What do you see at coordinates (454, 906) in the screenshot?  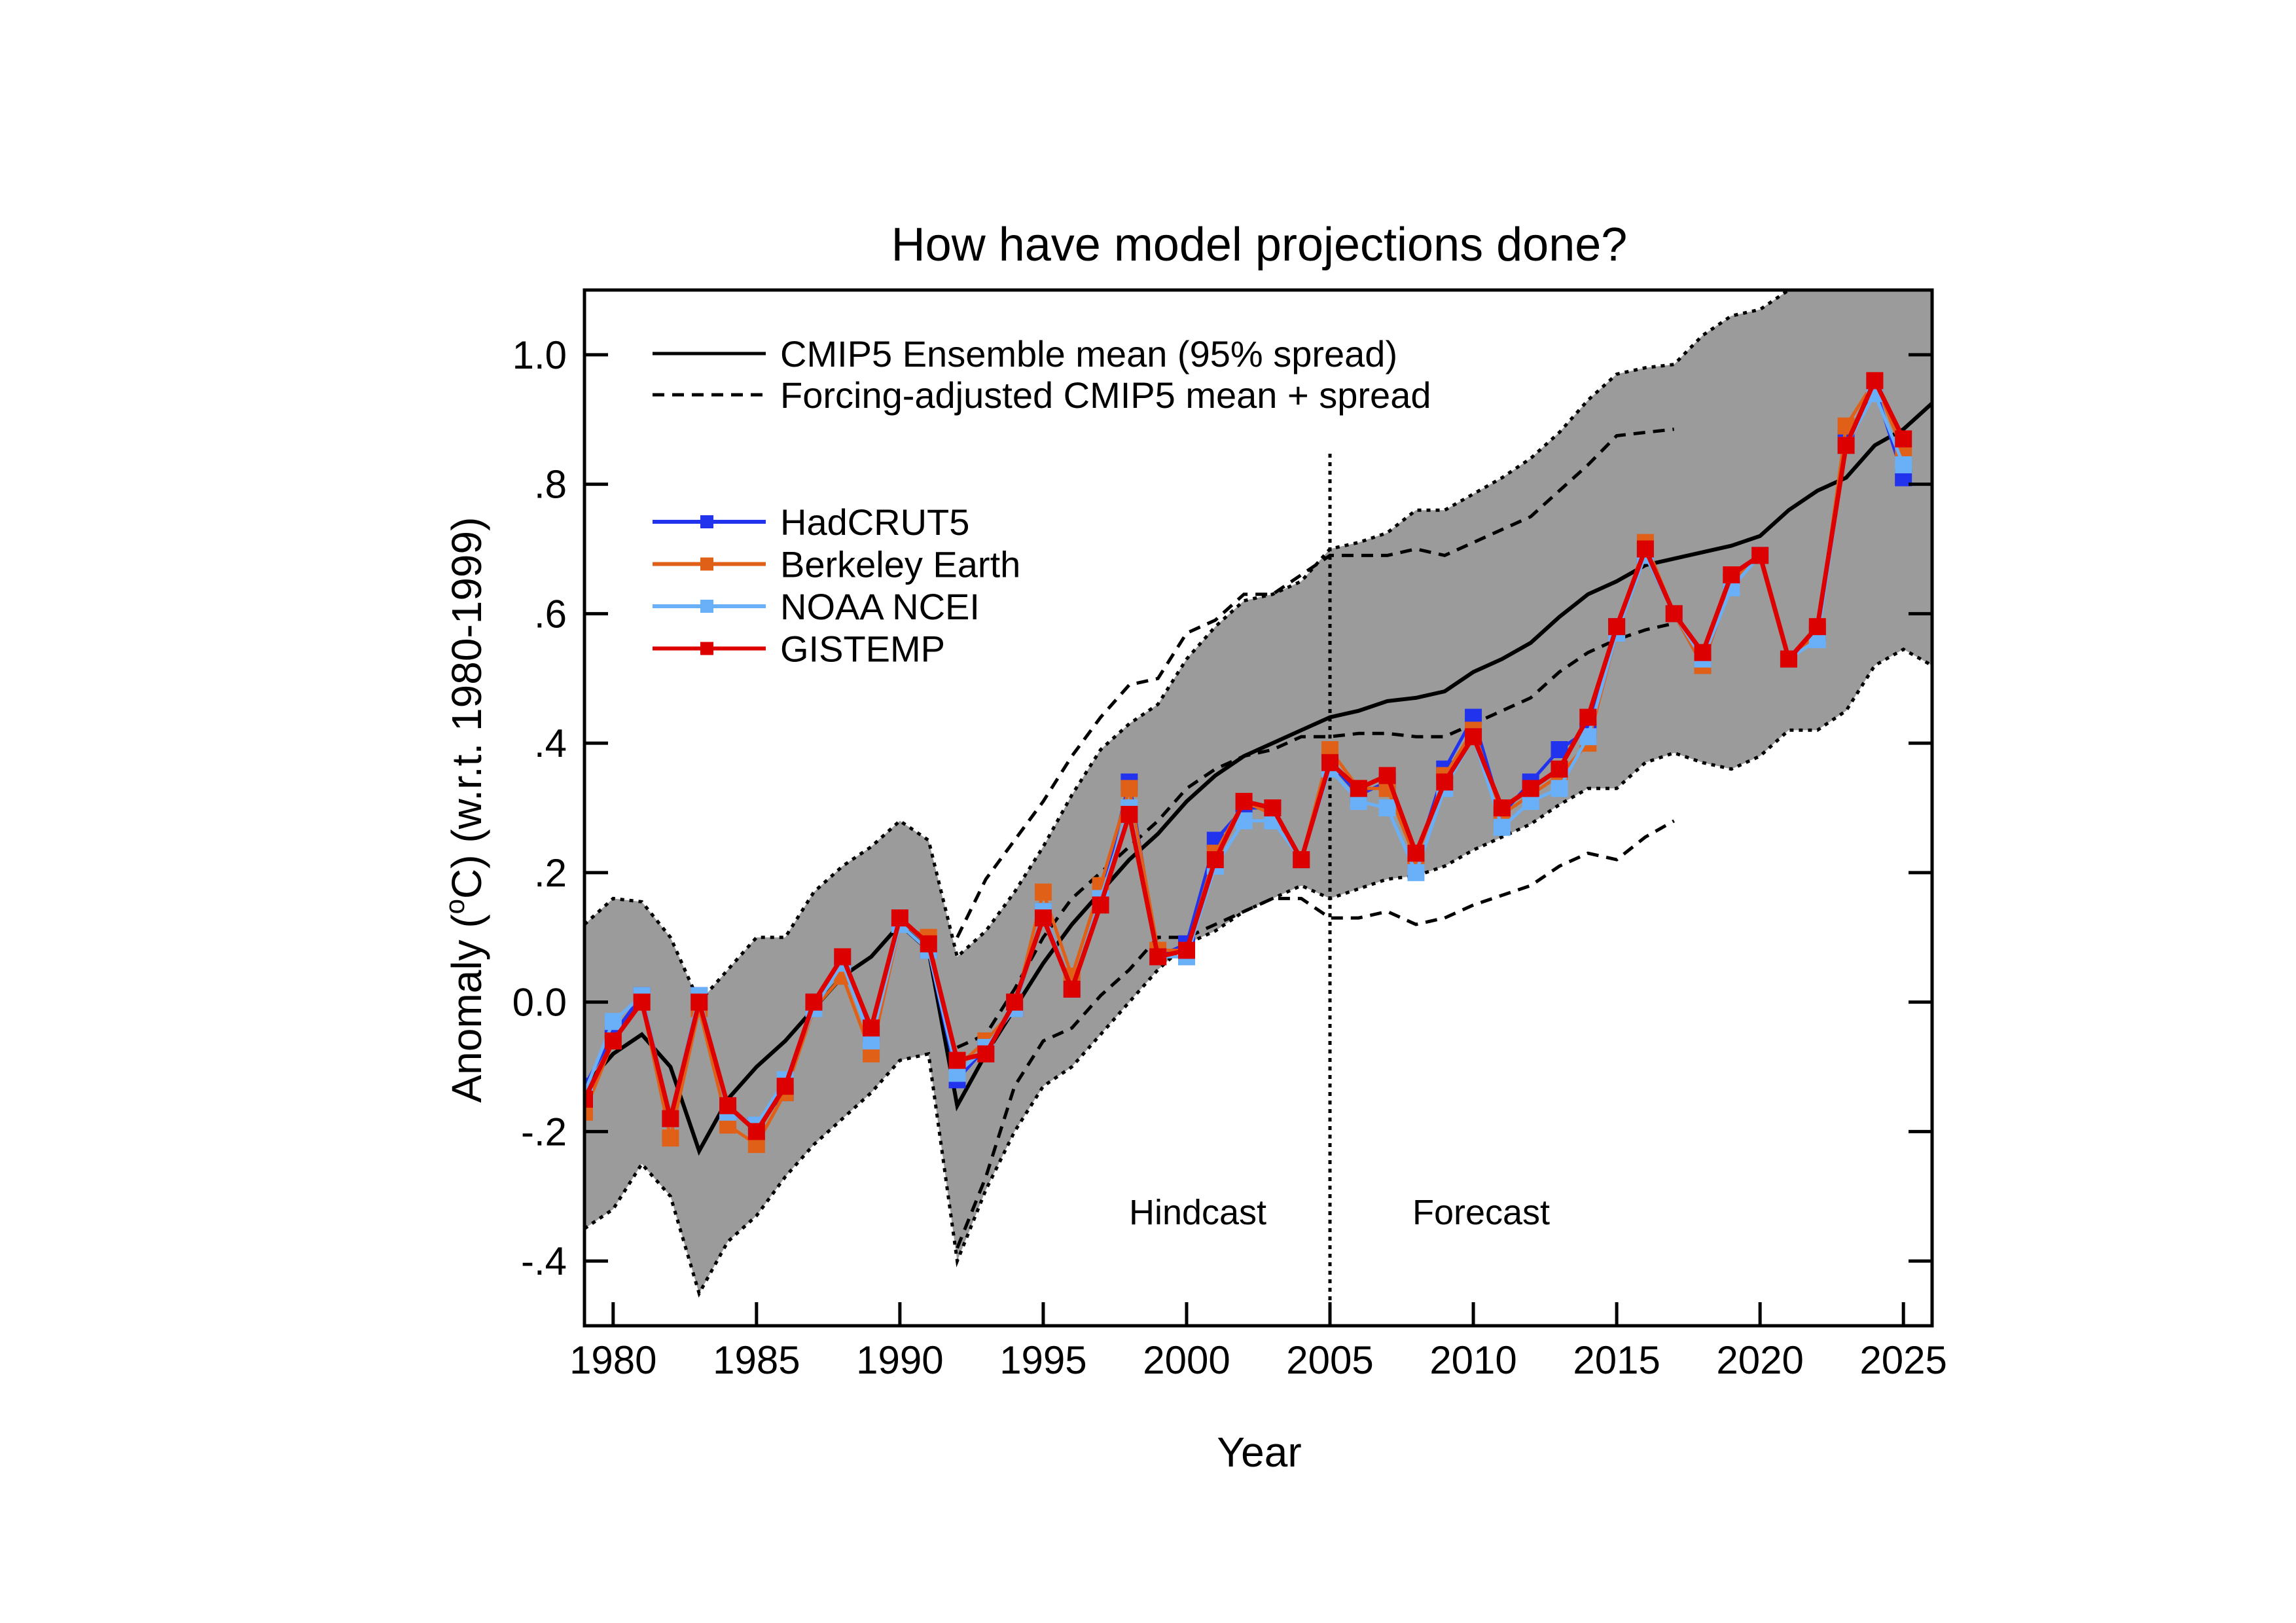 I see `y-label-sup: o` at bounding box center [454, 906].